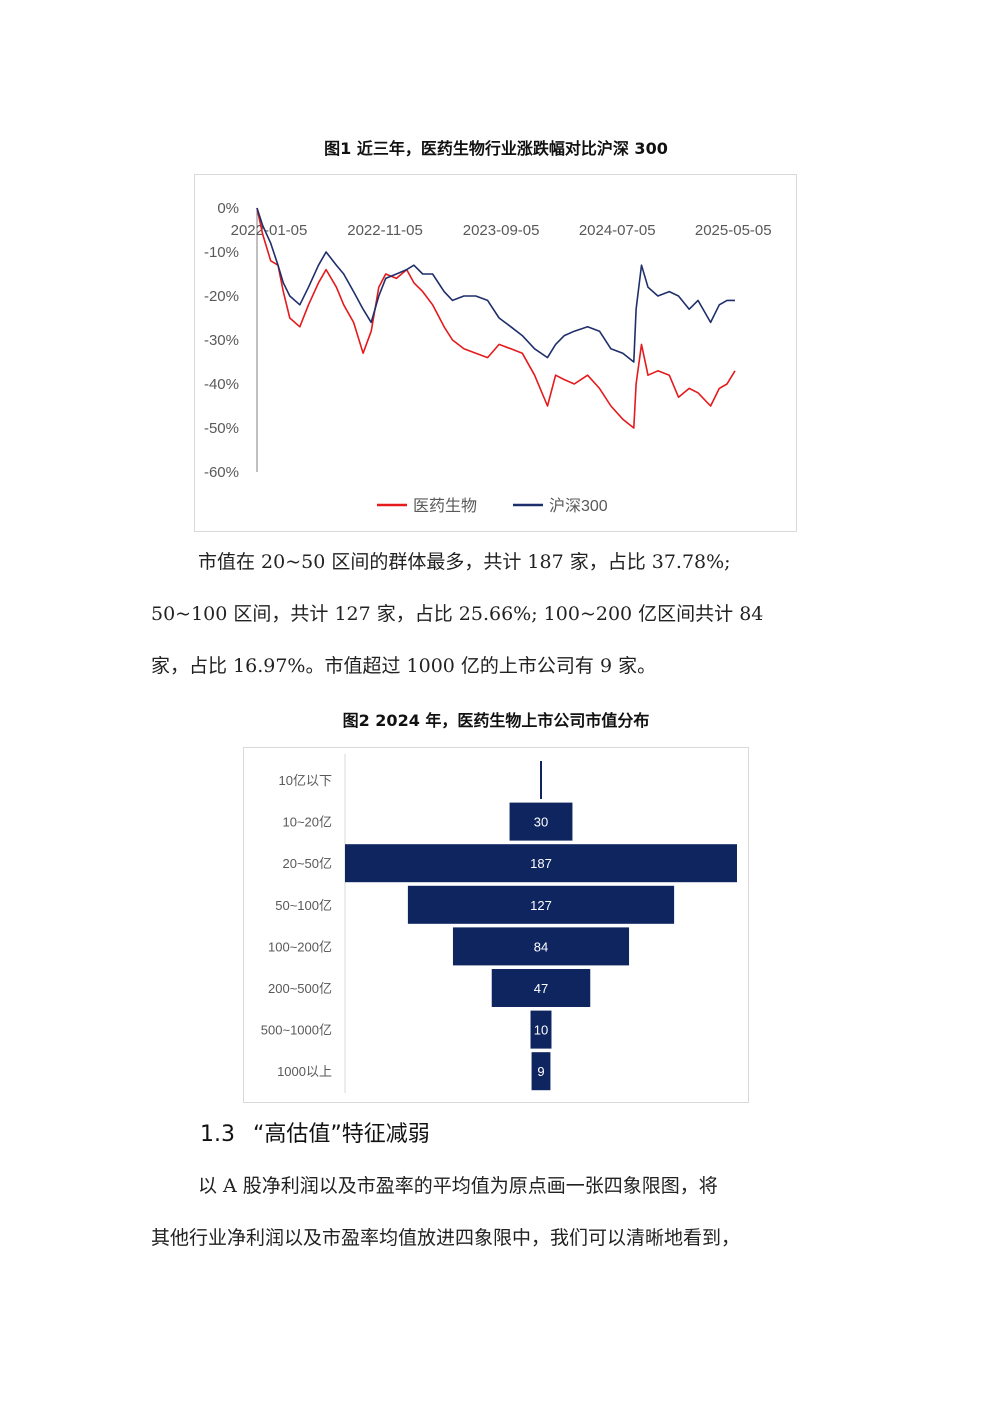  What do you see at coordinates (300, 988) in the screenshot?
I see `category-label: 200~500亿` at bounding box center [300, 988].